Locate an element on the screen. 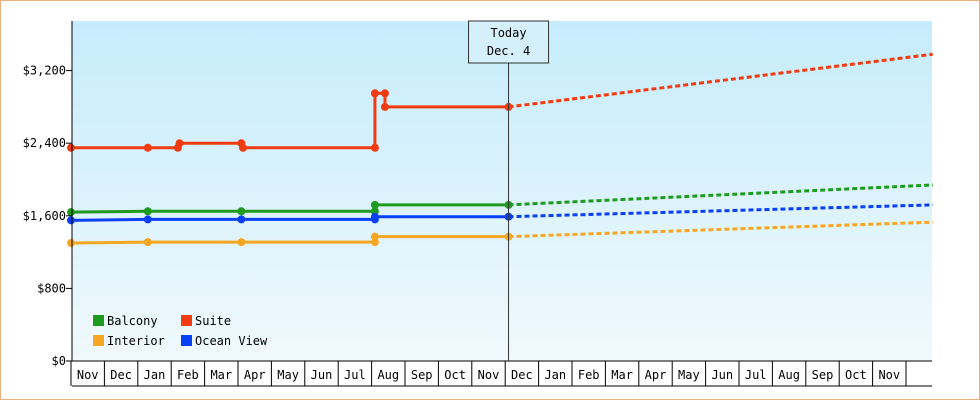  legend-label: Ocean View is located at coordinates (231, 341).